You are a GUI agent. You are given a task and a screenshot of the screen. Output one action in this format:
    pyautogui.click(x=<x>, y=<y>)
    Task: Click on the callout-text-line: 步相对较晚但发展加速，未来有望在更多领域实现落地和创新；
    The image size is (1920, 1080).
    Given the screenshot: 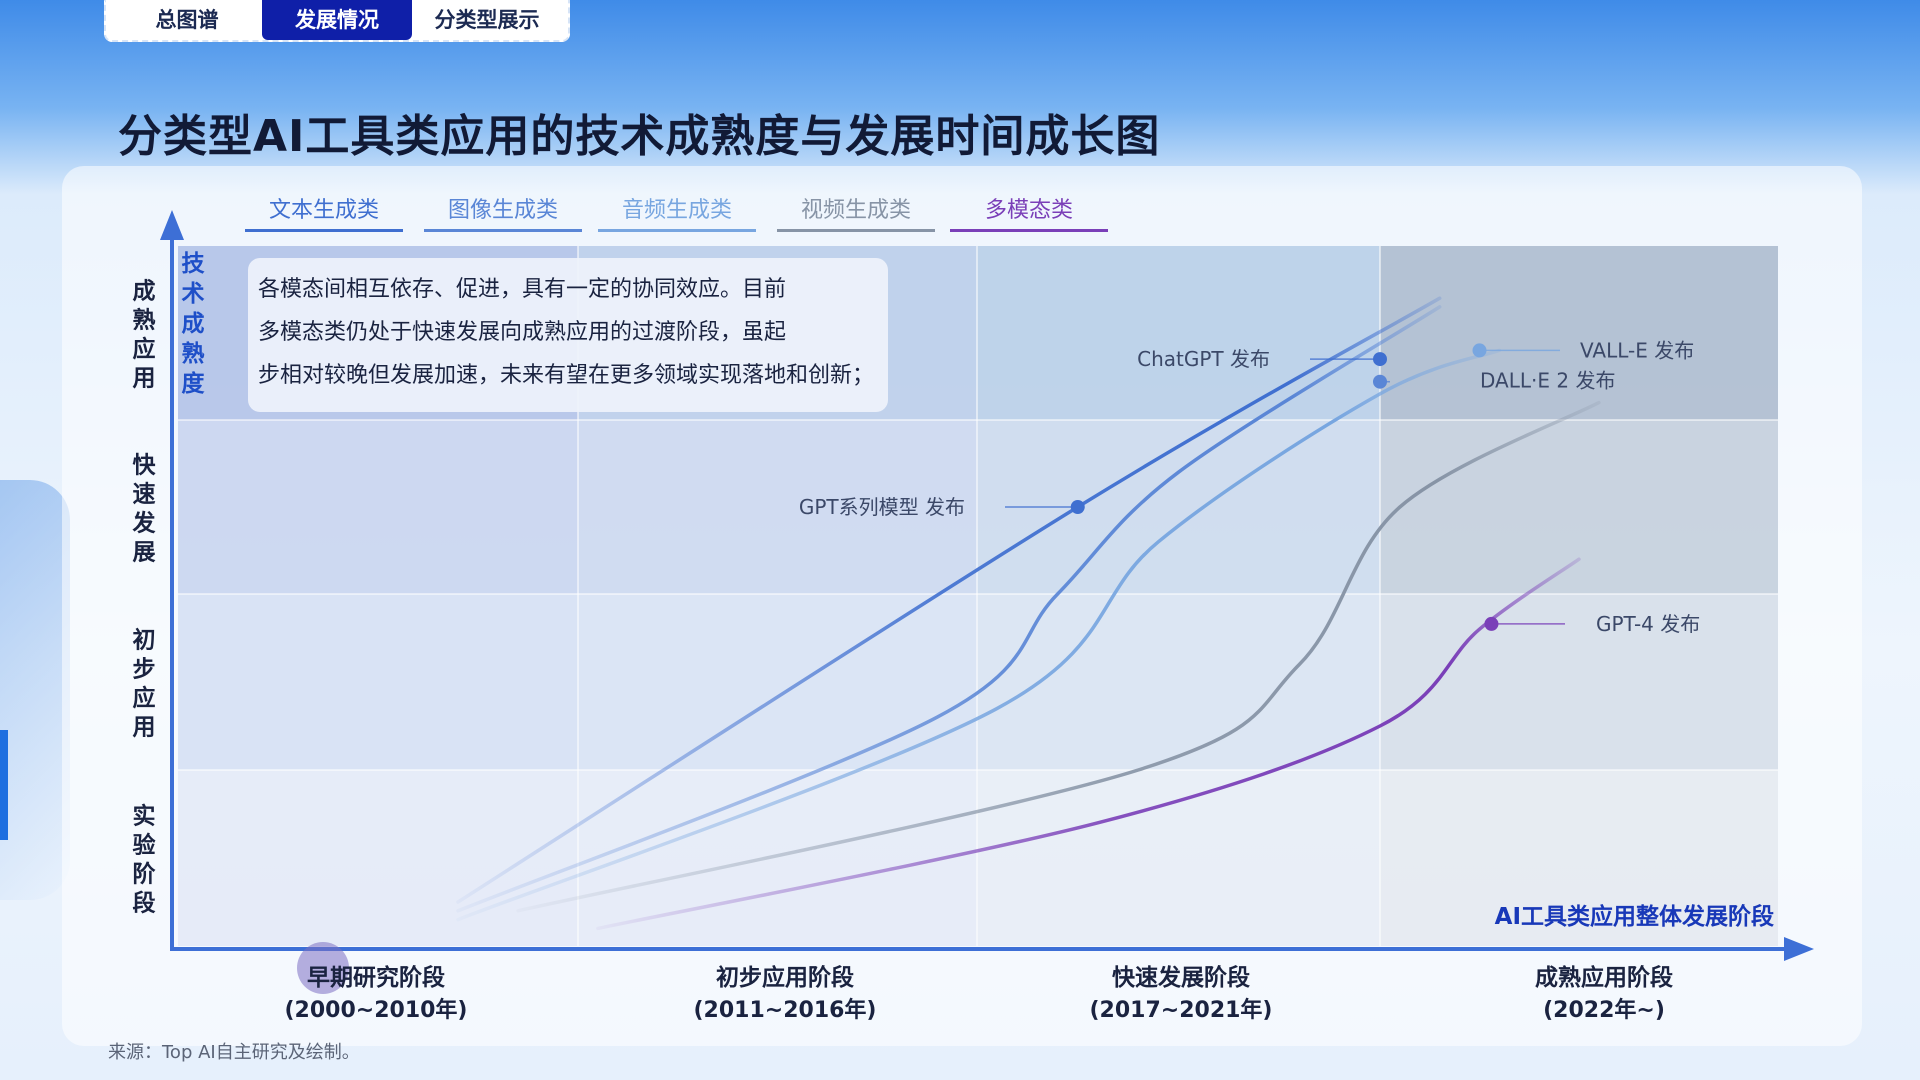 What is the action you would take?
    pyautogui.click(x=566, y=375)
    